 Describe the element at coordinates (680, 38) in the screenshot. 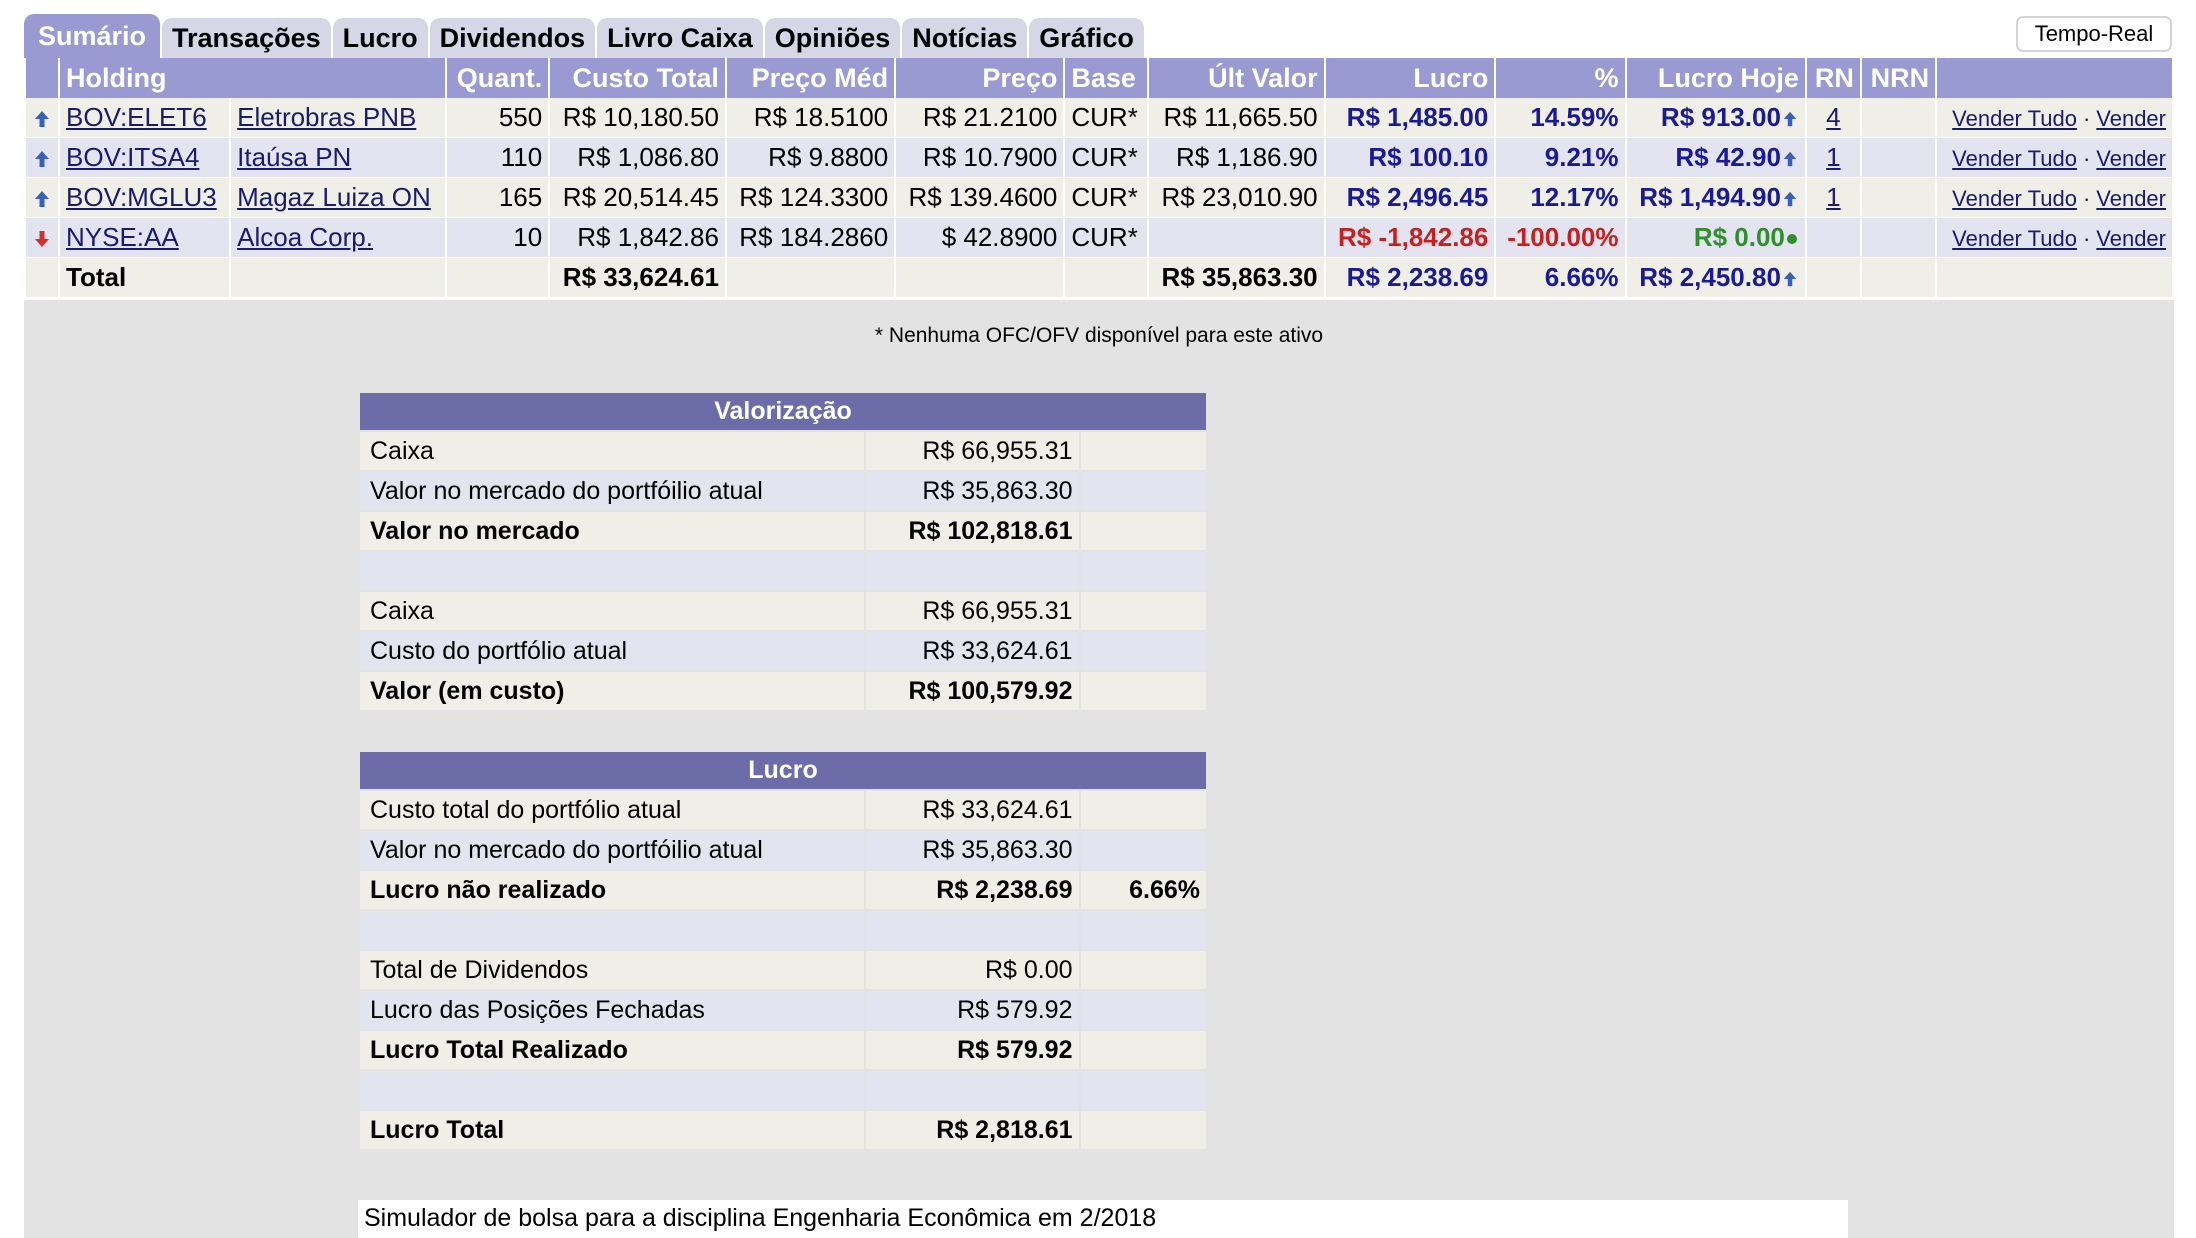

I see `tab-livro-caixa: Livro Caixa` at that location.